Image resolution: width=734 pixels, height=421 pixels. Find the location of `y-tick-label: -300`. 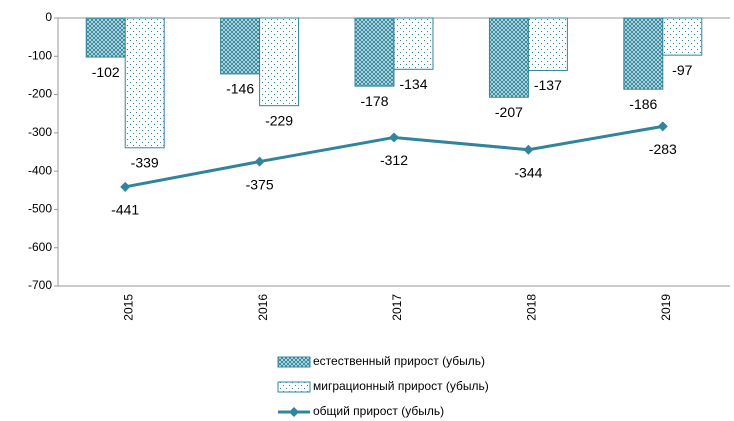

y-tick-label: -300 is located at coordinates (40, 132).